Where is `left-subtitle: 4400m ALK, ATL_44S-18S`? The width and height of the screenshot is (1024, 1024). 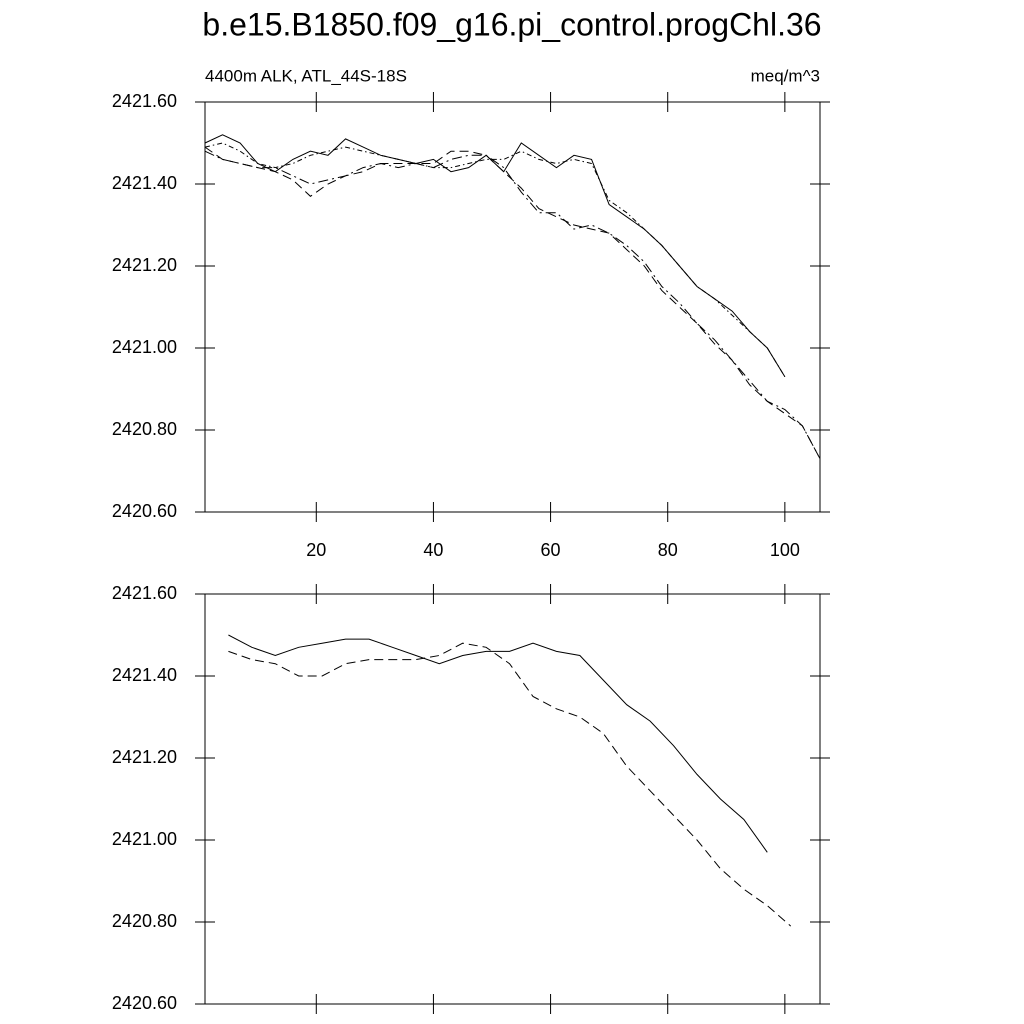 left-subtitle: 4400m ALK, ATL_44S-18S is located at coordinates (306, 75).